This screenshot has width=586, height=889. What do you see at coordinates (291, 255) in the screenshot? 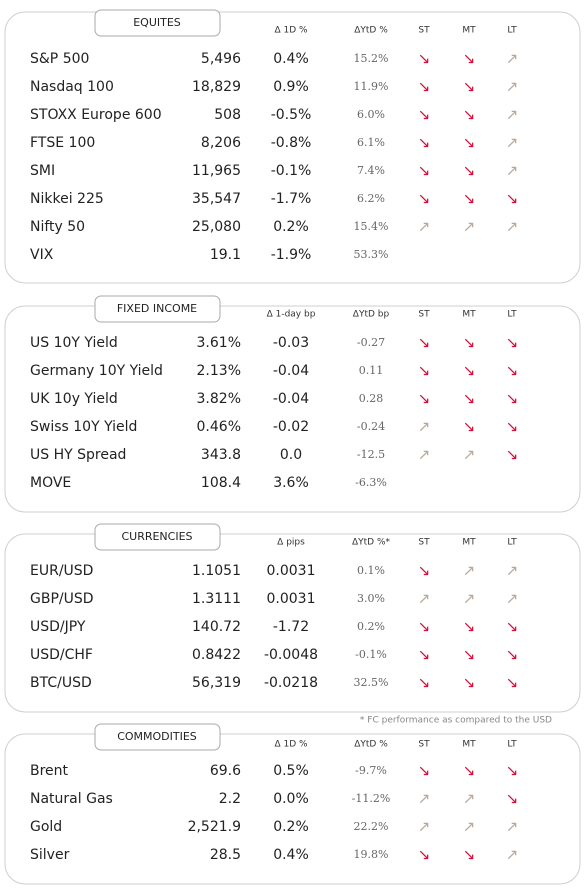
I see `daily-change: -1.9%` at bounding box center [291, 255].